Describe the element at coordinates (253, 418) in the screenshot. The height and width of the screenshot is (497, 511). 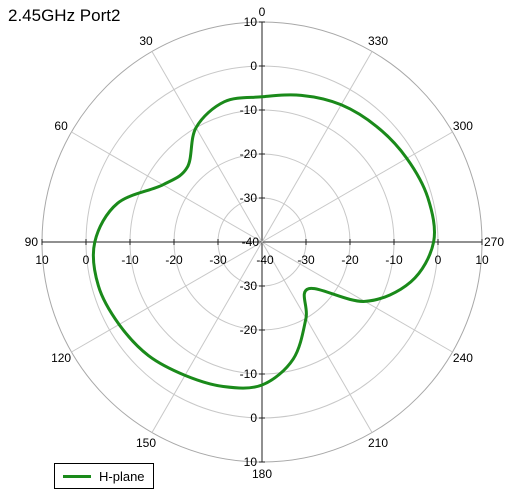
I see `radial-label-down: 0` at that location.